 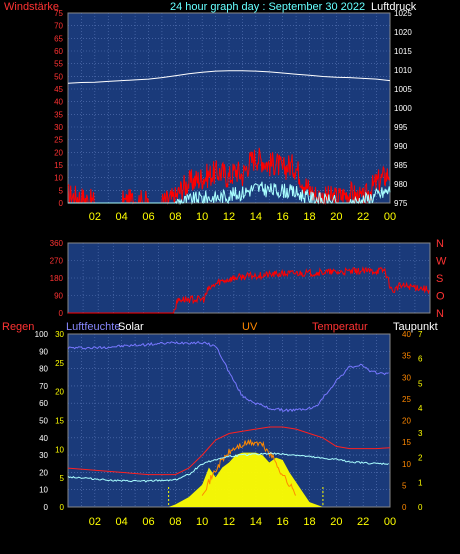 I want to click on uv-axis-tick: 6, so click(x=420, y=359).